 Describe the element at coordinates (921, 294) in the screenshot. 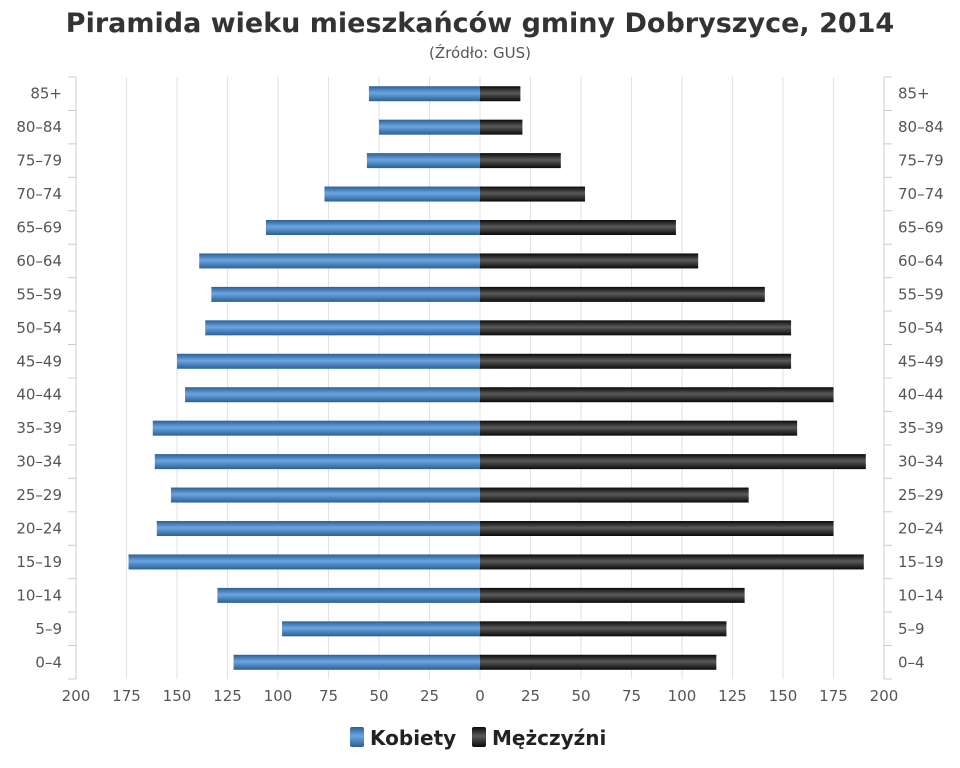

I see `category-label-right: 55–59` at that location.